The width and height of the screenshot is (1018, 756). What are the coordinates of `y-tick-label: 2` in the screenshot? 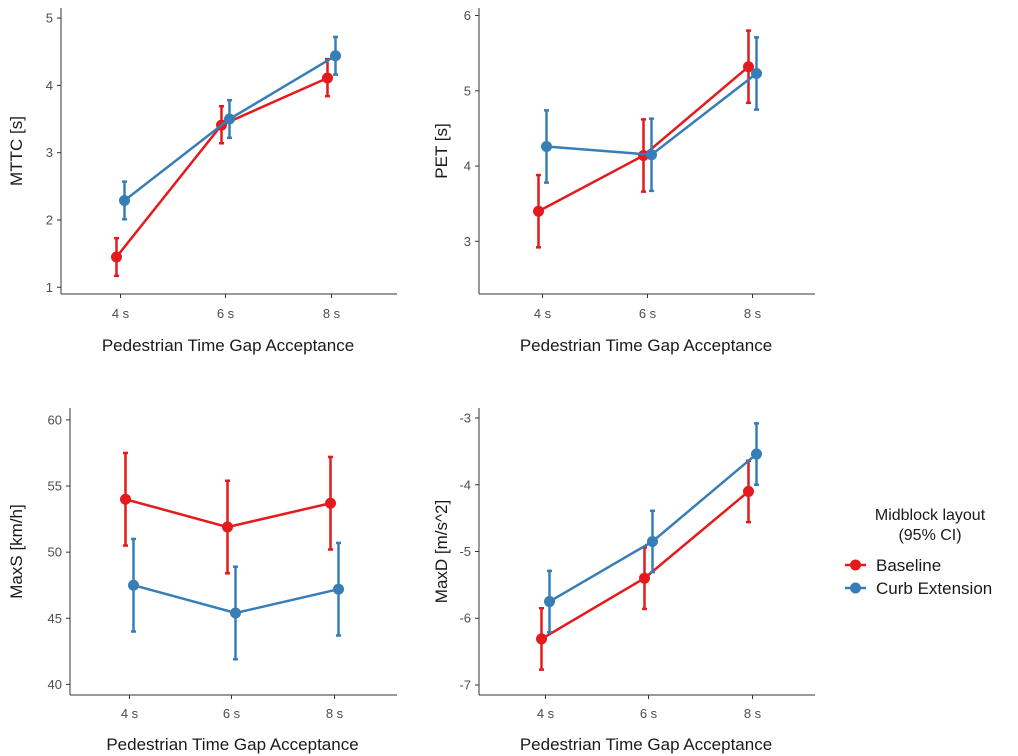 It's located at (49, 219).